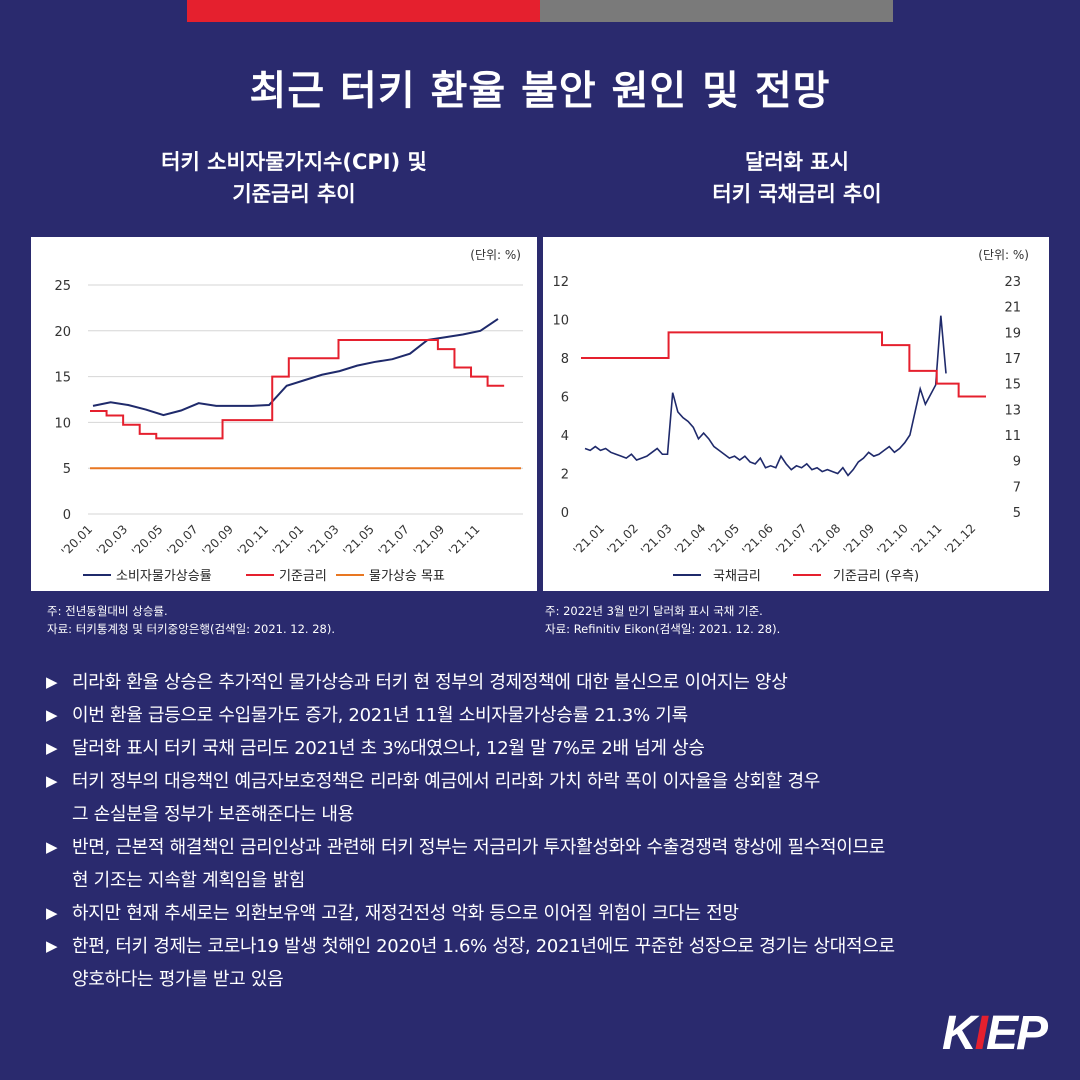 The image size is (1080, 1080). What do you see at coordinates (1012, 308) in the screenshot?
I see `y2-tick-label: 21` at bounding box center [1012, 308].